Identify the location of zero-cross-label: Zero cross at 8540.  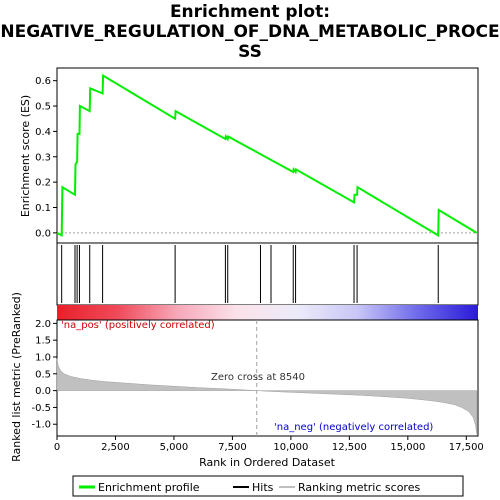
(258, 377).